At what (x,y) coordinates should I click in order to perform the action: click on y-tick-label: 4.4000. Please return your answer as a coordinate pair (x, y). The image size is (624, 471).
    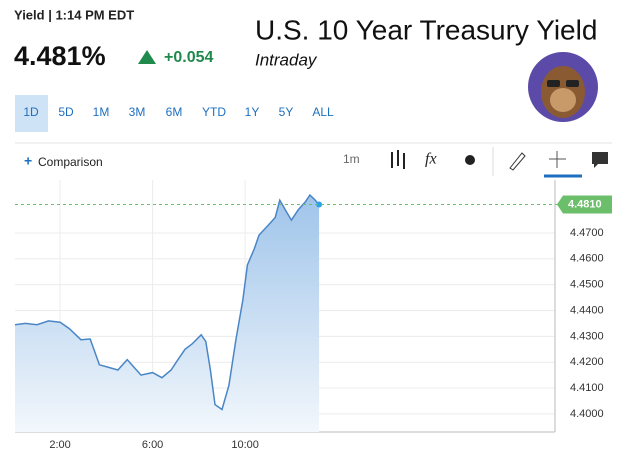
    Looking at the image, I should click on (587, 414).